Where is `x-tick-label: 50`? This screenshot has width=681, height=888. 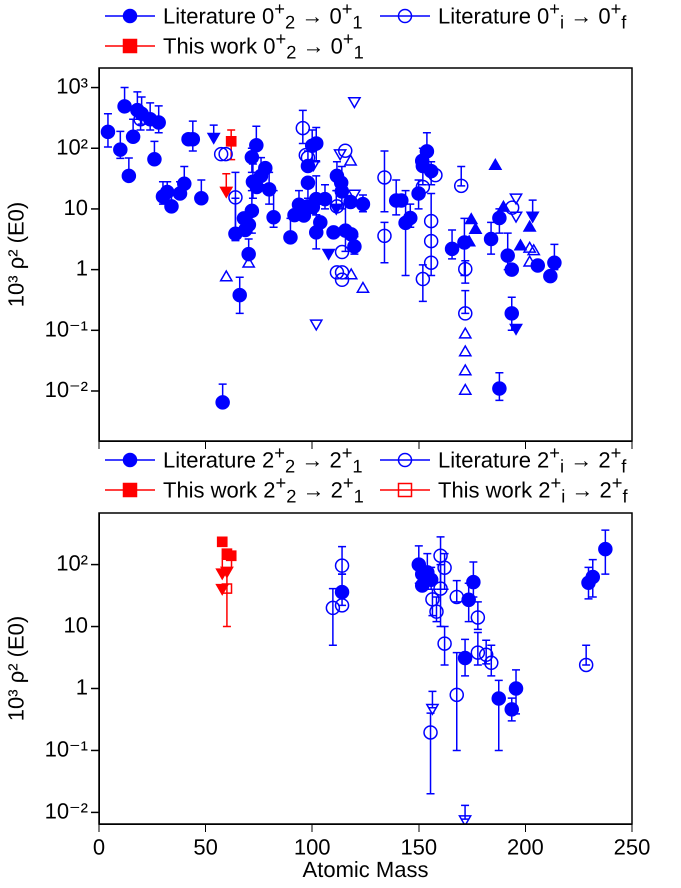 x-tick-label: 50 is located at coordinates (205, 847).